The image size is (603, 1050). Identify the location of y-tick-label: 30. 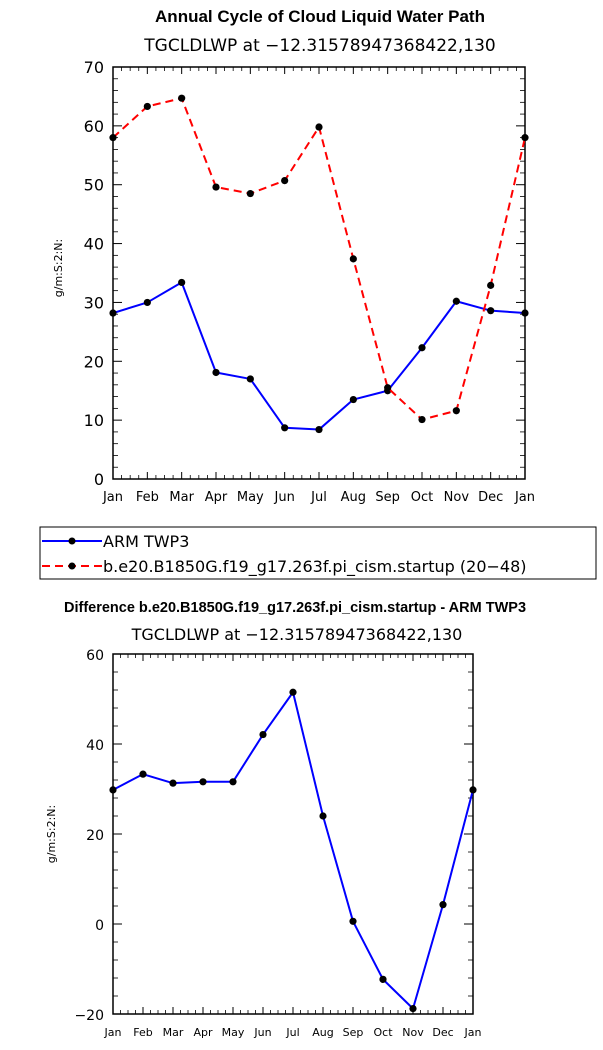
(94, 302).